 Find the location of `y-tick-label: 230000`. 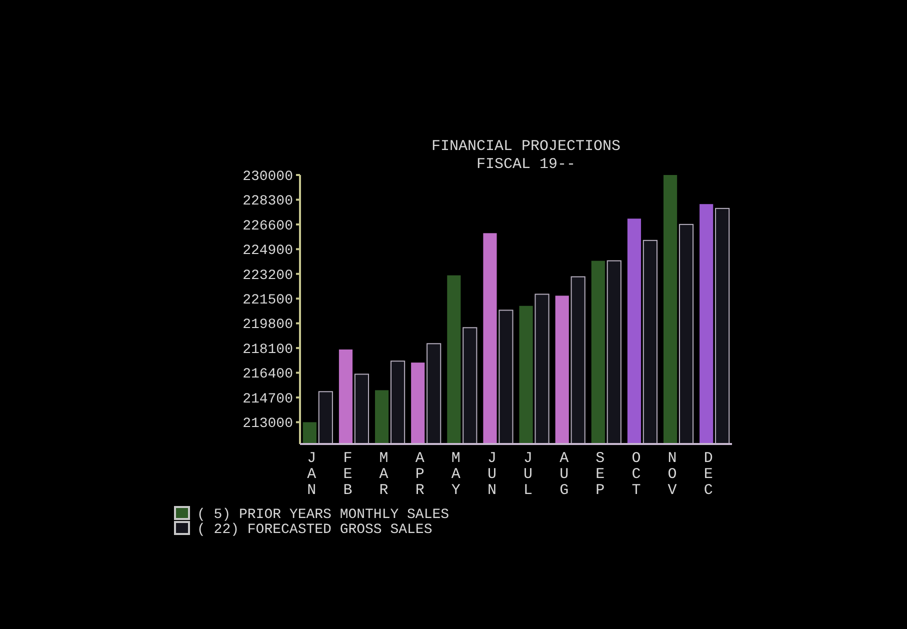

y-tick-label: 230000 is located at coordinates (267, 176).